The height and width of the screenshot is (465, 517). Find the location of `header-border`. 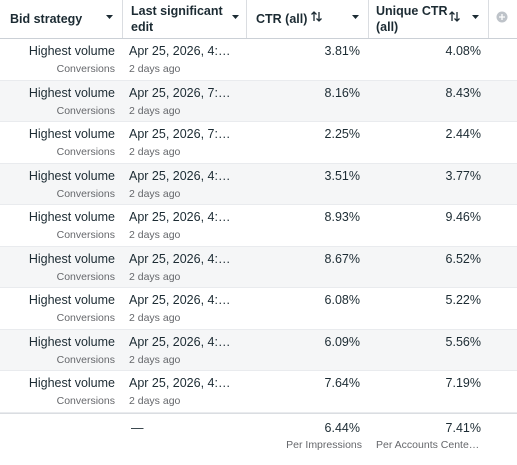

header-border is located at coordinates (258, 38).